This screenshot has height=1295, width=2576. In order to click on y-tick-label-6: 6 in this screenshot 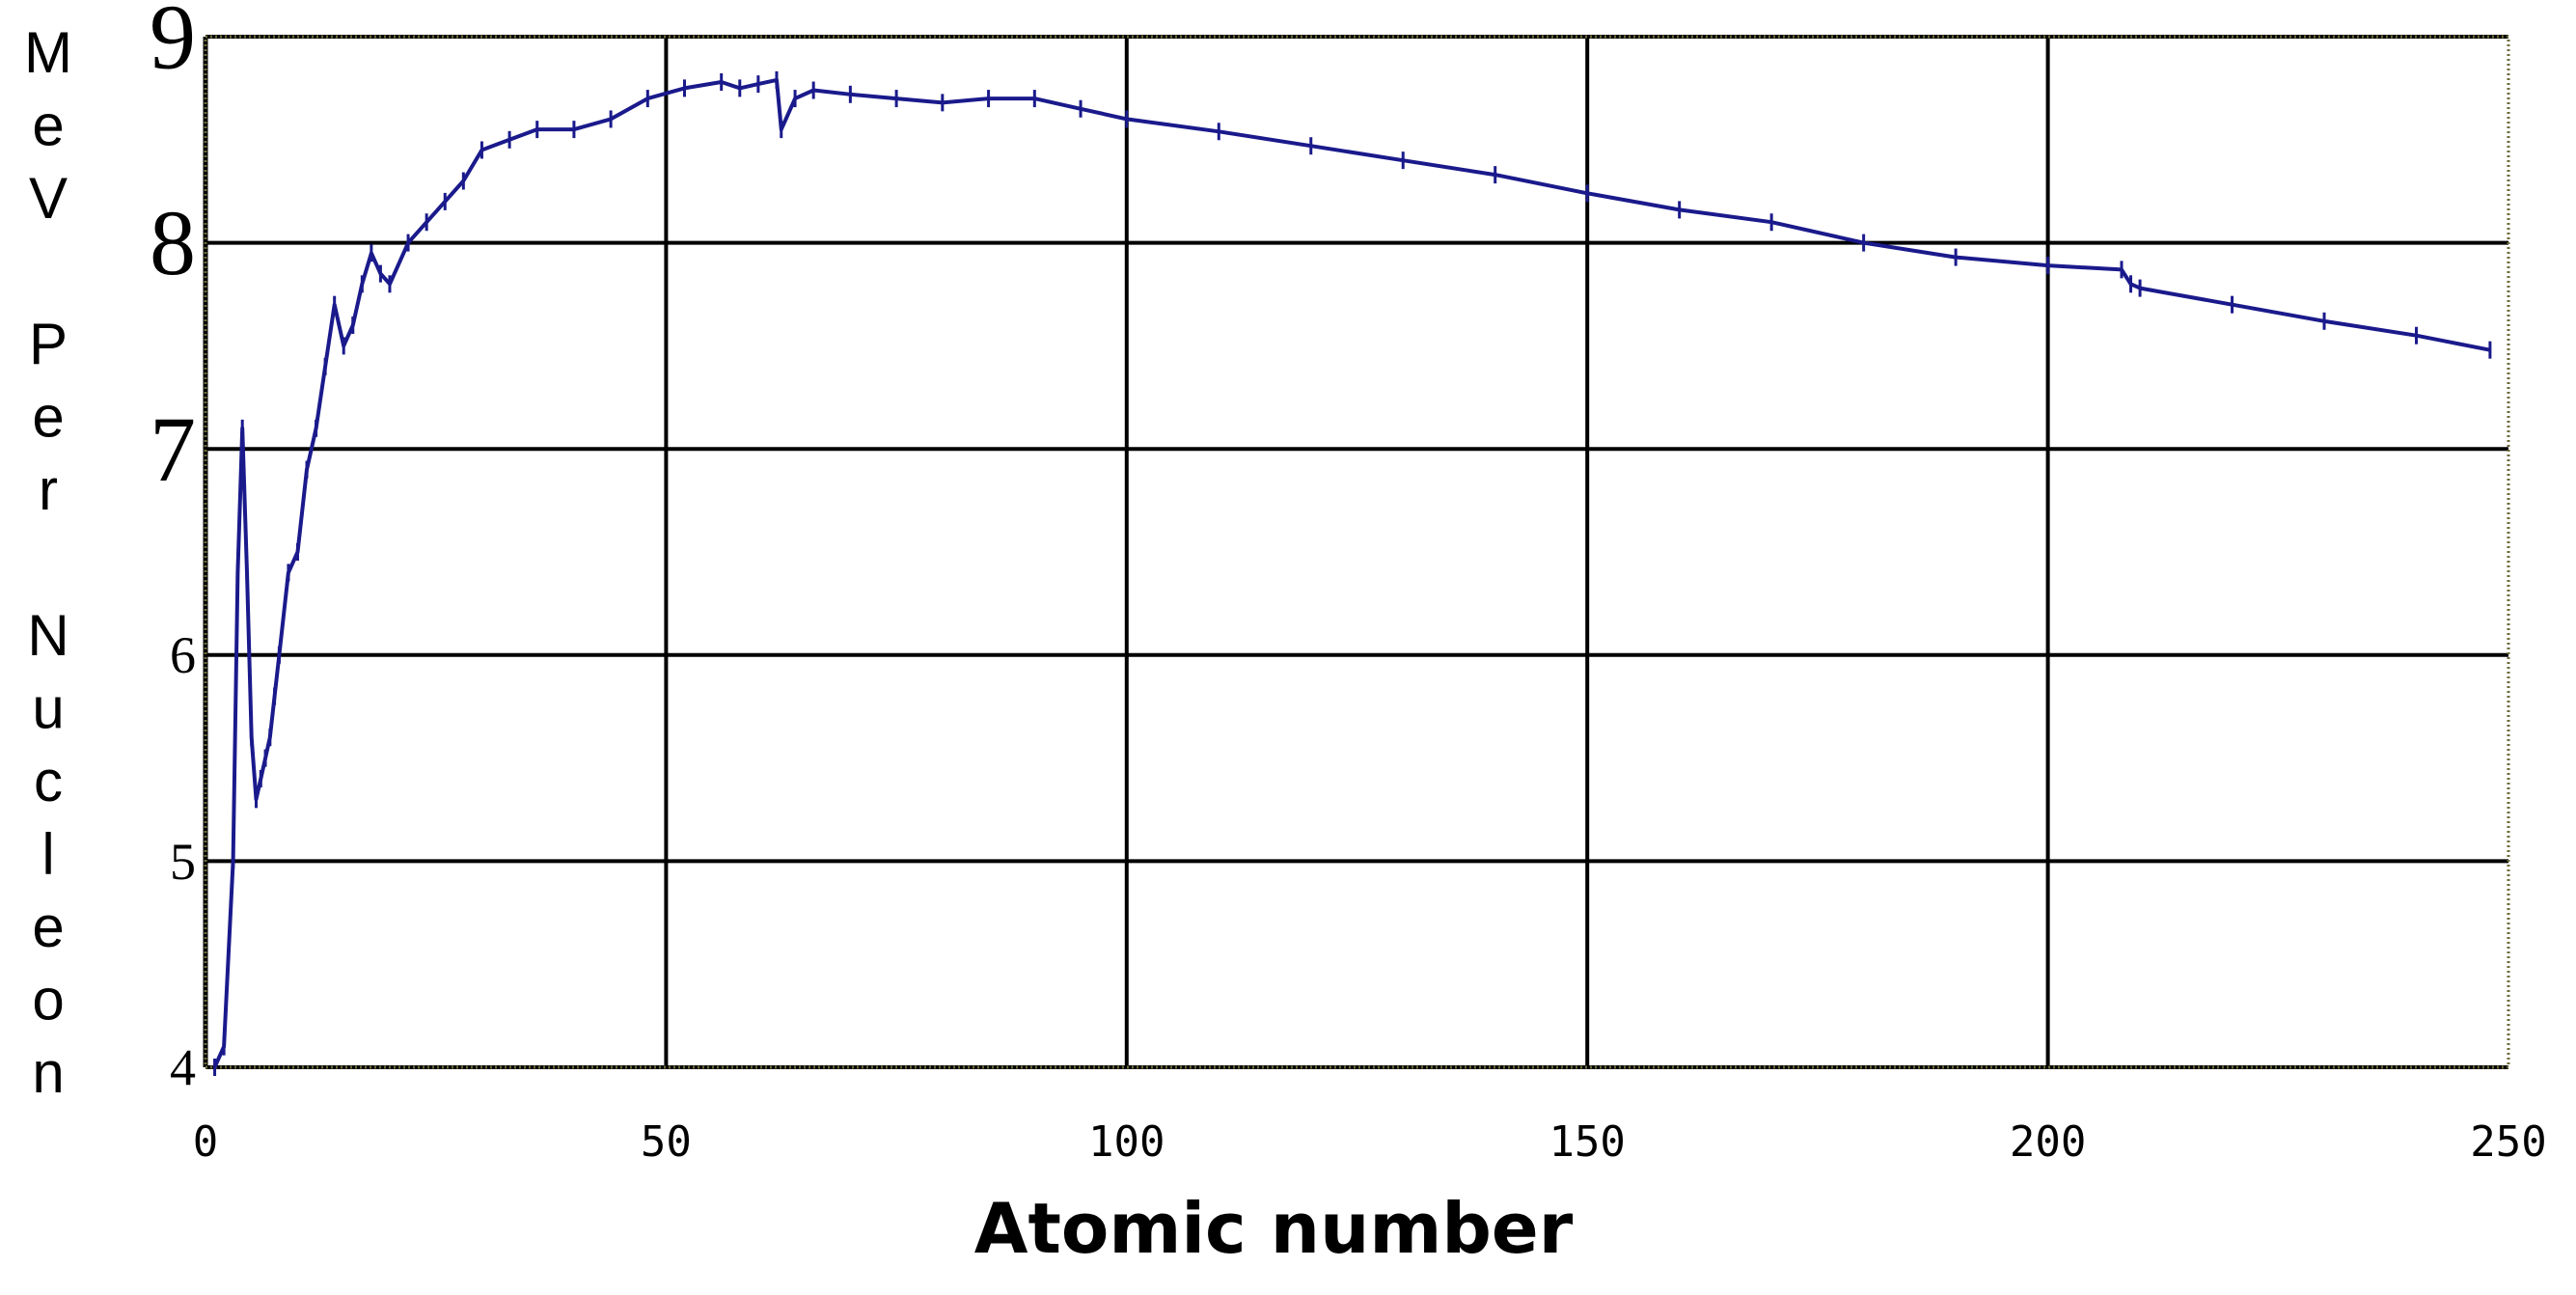, I will do `click(183, 655)`.